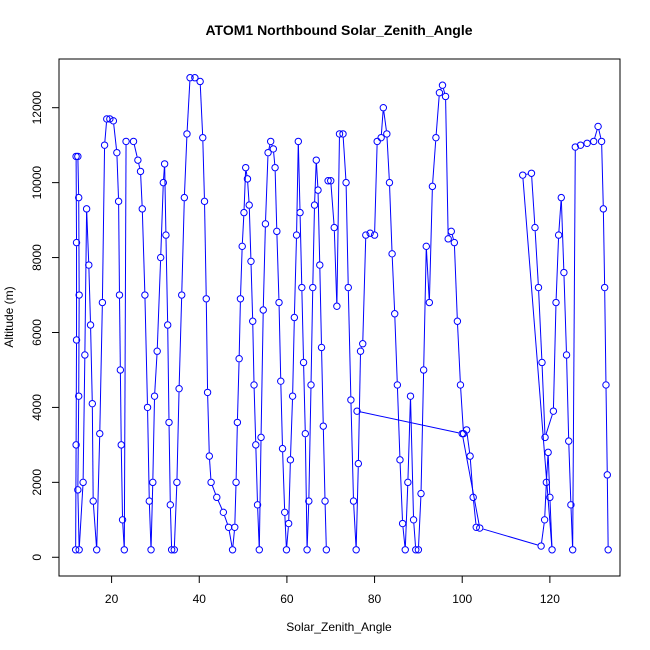  Describe the element at coordinates (45, 326) in the screenshot. I see `y-axis: 0 2000 4000 6000 8000 10000 12000` at that location.